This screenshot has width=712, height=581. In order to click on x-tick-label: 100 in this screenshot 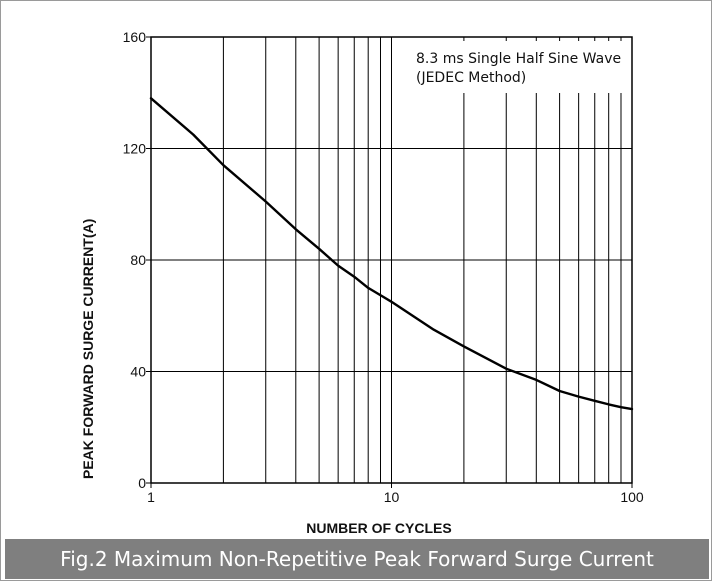, I will do `click(632, 497)`.